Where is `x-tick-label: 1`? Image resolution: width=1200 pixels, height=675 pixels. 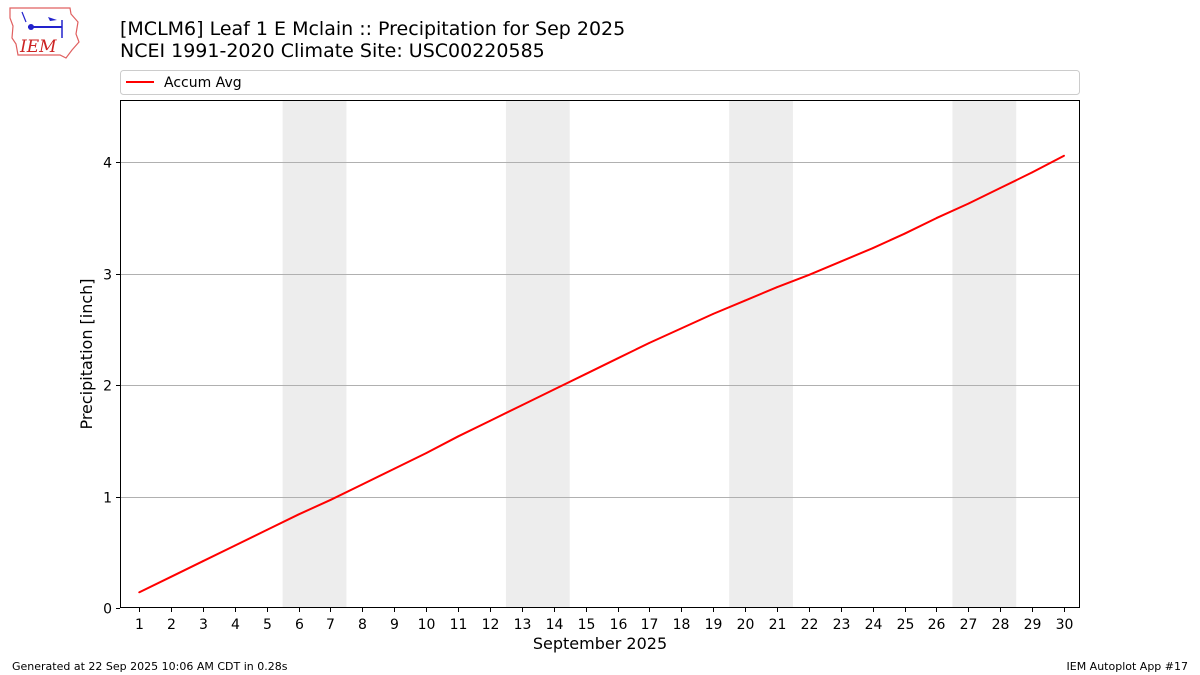
x-tick-label: 1 is located at coordinates (139, 625).